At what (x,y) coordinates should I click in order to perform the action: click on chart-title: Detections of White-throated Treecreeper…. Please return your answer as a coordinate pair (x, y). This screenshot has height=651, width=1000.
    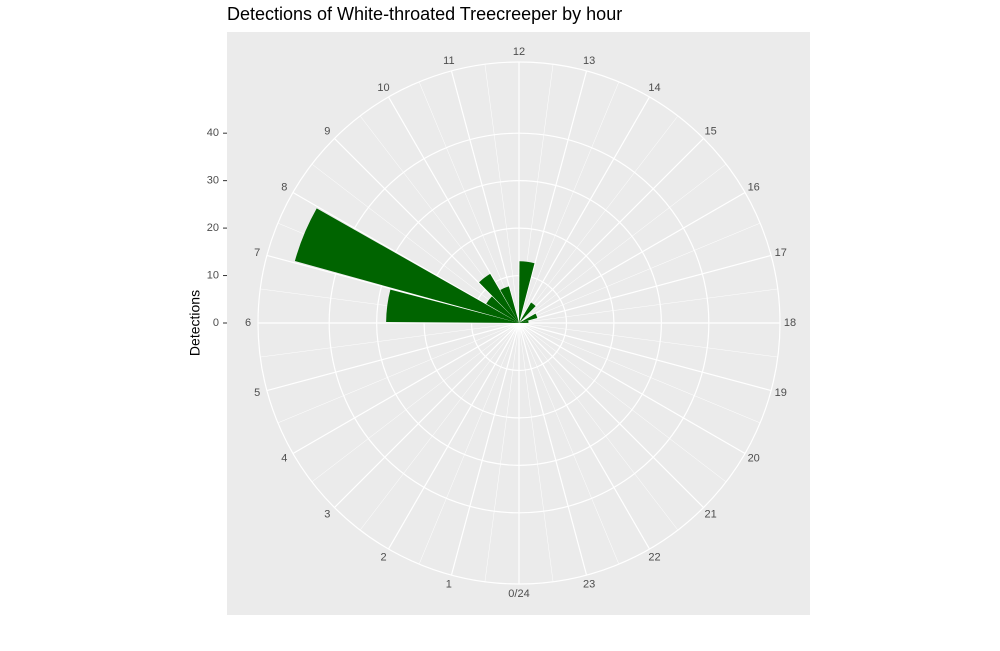
    Looking at the image, I should click on (424, 14).